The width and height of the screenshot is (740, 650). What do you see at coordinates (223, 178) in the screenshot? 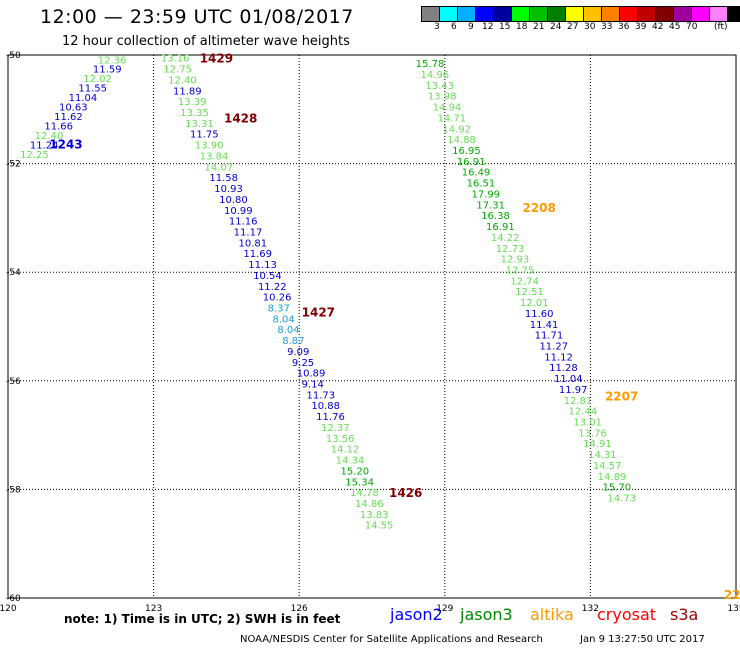
I see `wave-height-value: 11.58` at bounding box center [223, 178].